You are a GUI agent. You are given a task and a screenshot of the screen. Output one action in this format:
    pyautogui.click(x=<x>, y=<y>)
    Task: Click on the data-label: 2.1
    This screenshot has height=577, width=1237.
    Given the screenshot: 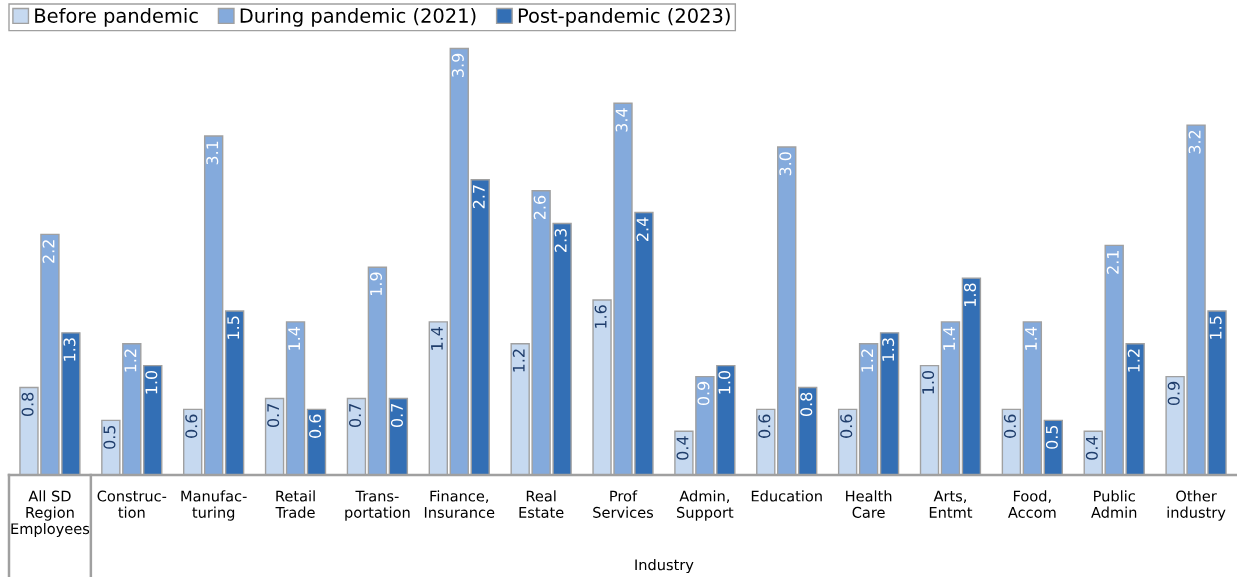 What is the action you would take?
    pyautogui.click(x=1112, y=262)
    